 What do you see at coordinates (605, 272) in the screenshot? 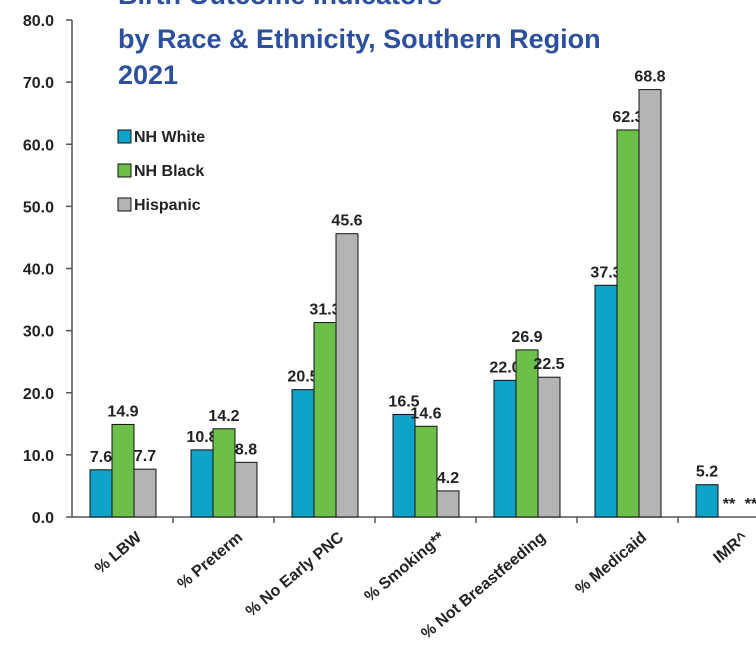
I see `data-label: 37.3` at bounding box center [605, 272].